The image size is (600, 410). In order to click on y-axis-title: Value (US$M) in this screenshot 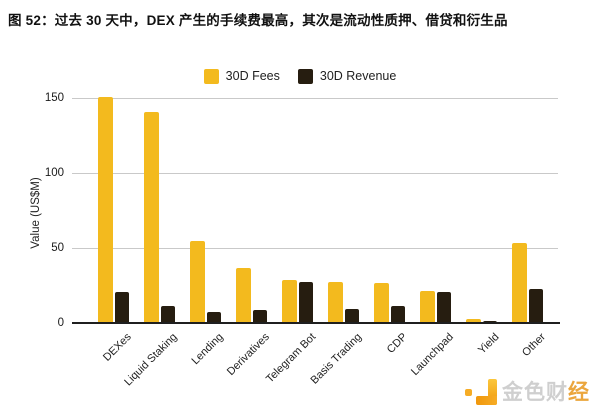, I will do `click(36, 213)`.